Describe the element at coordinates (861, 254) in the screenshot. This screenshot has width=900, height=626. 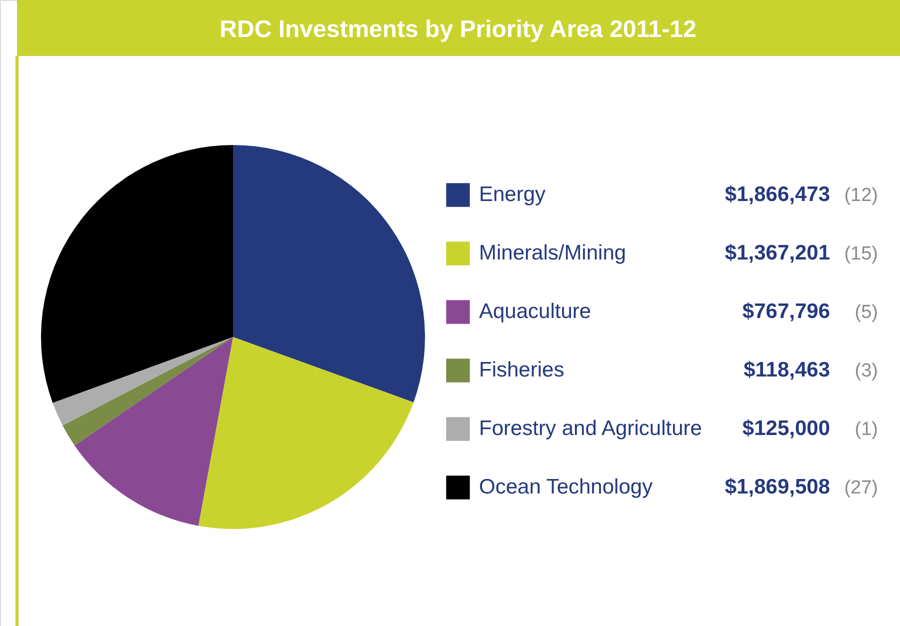
I see `text: (15)` at that location.